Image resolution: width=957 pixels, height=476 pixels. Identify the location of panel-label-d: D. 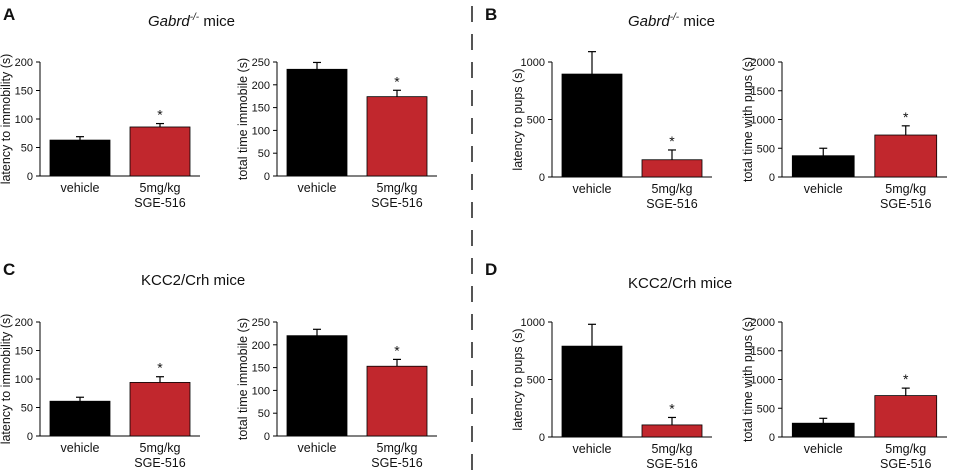
(491, 269).